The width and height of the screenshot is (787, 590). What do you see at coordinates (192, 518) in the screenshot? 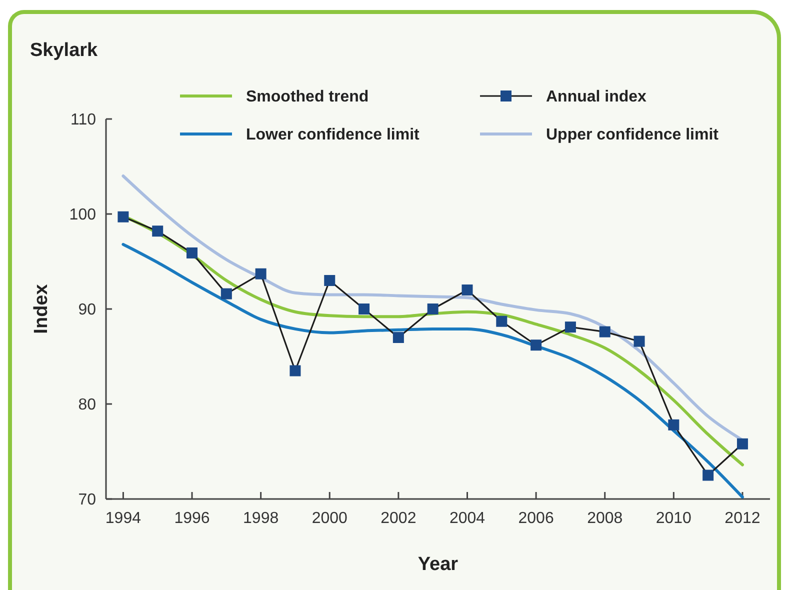
I see `x-tick-label: 1996` at bounding box center [192, 518].